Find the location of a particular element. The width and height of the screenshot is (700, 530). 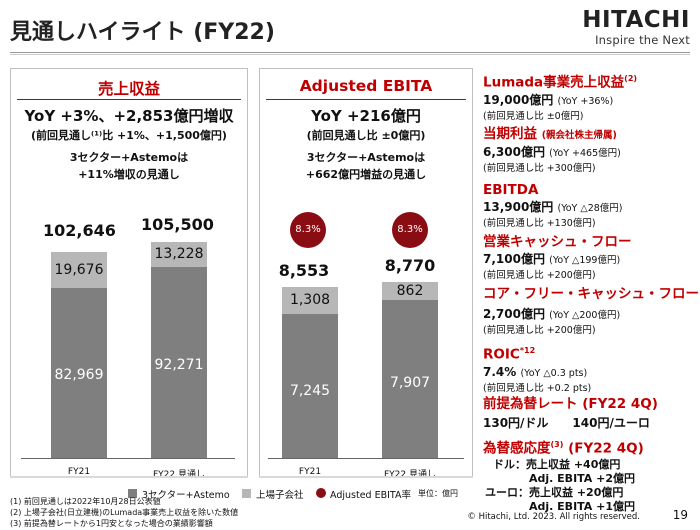

revenue-fy22-listed-bar is located at coordinates (179, 254).